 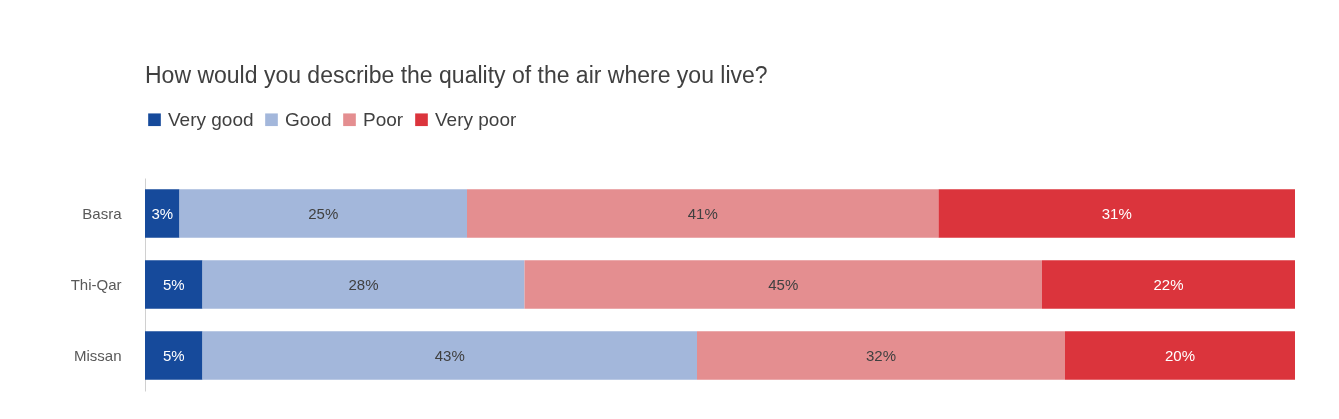 I want to click on chart-title: How would you describe the quality of the air where you live?, so click(x=456, y=75).